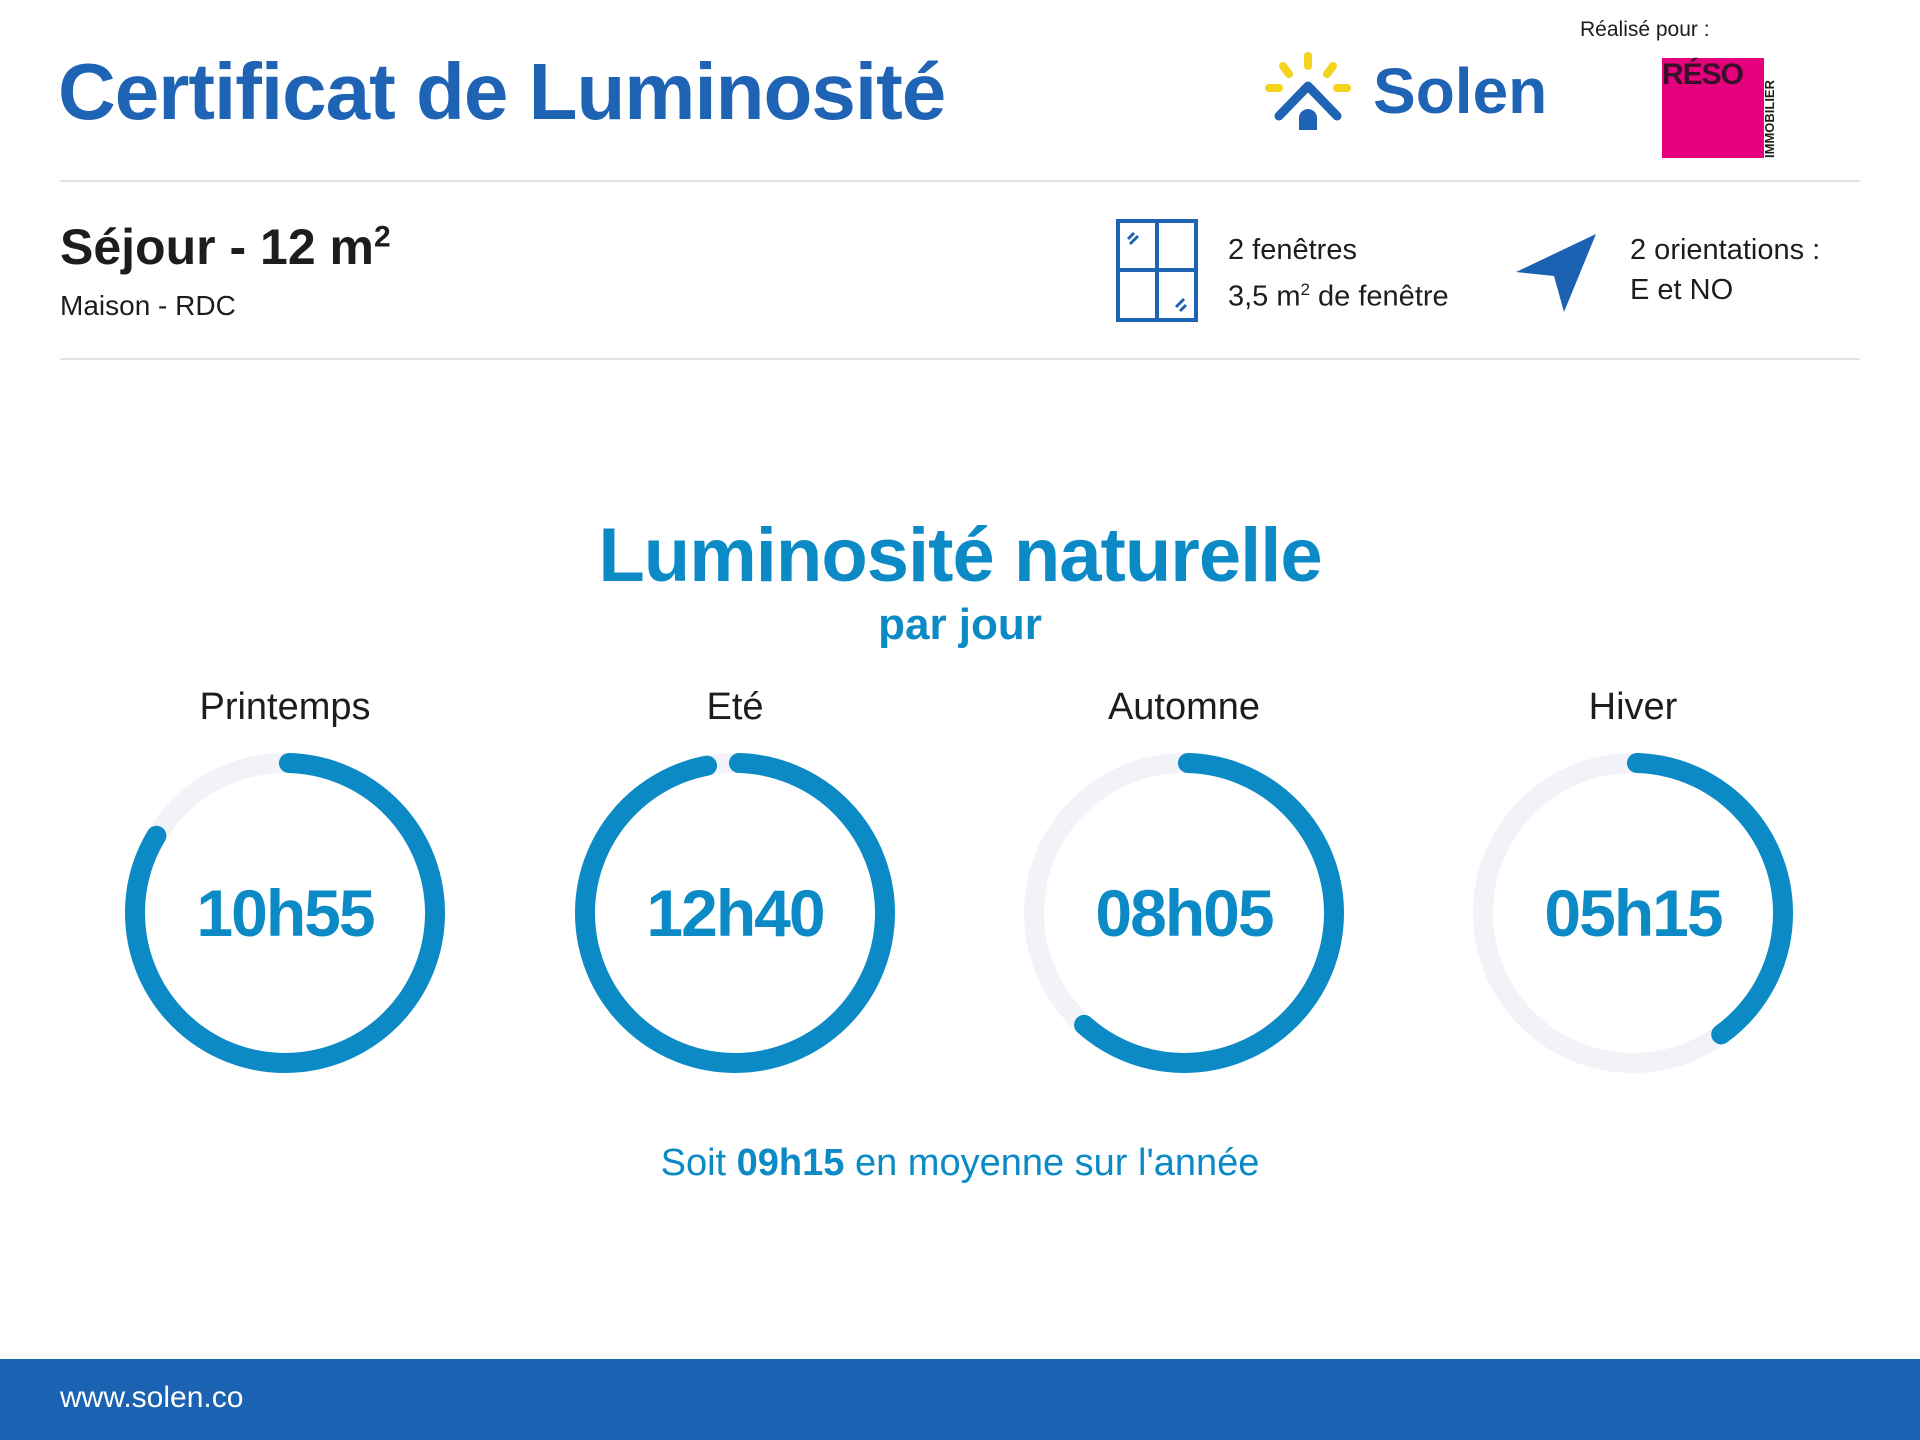 This screenshot has width=1920, height=1440. Describe the element at coordinates (1338, 273) in the screenshot. I see `windows-info: 2 fenêtres 3,5 m2 de fenêtre` at that location.